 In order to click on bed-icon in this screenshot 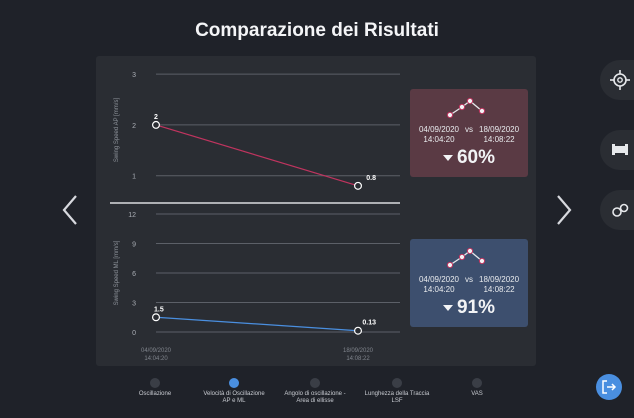, I will do `click(620, 149)`.